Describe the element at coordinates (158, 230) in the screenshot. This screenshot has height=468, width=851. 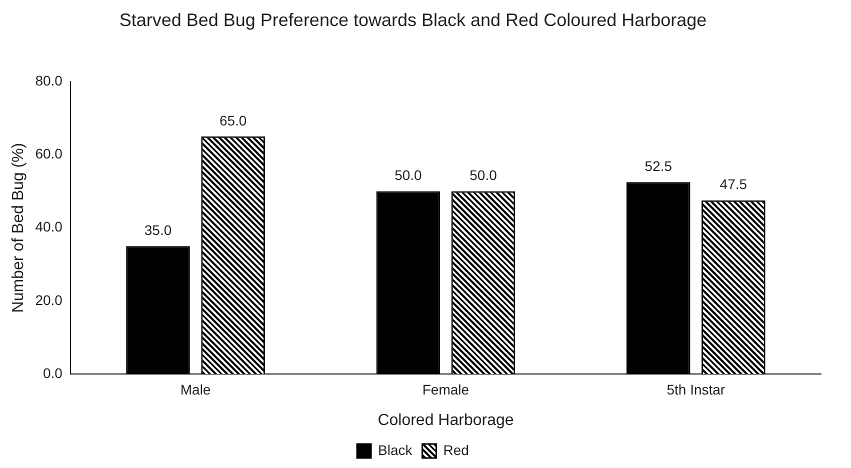
I see `data-label: 35.0` at that location.